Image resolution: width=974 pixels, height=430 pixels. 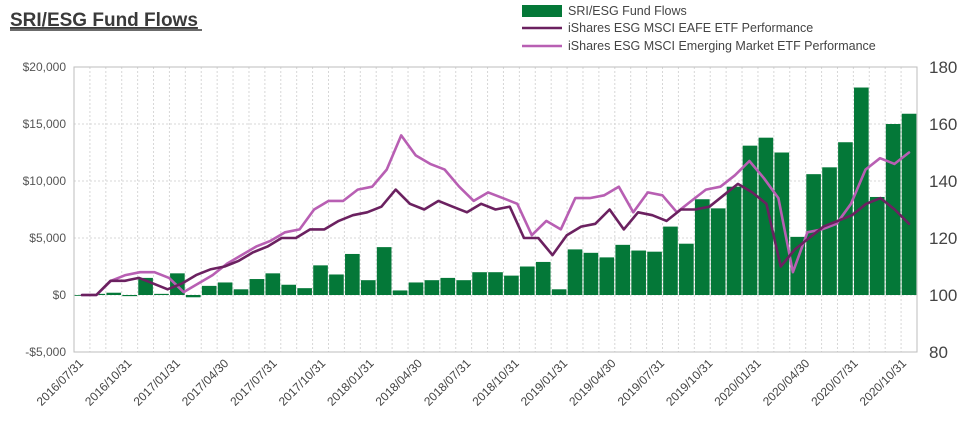 I want to click on left-tick-label: -$5,000, so click(x=45, y=352).